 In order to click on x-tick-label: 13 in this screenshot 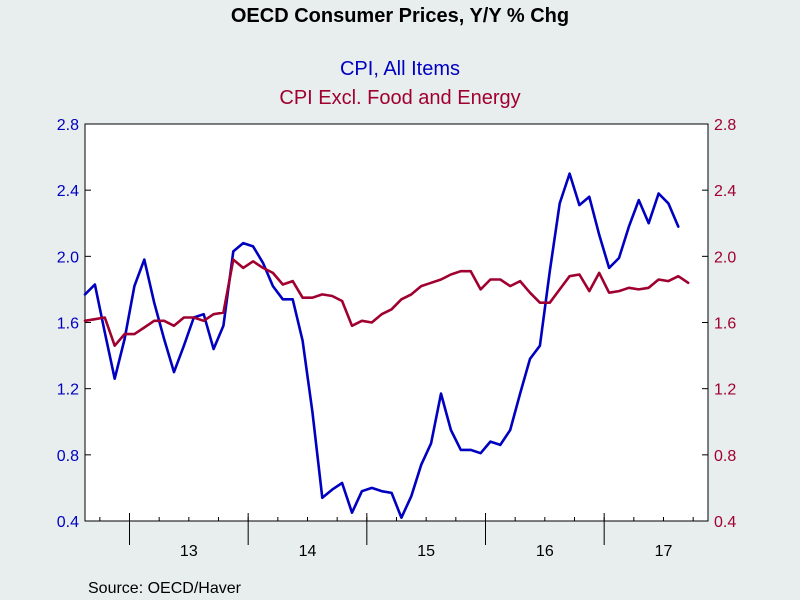, I will do `click(189, 551)`.